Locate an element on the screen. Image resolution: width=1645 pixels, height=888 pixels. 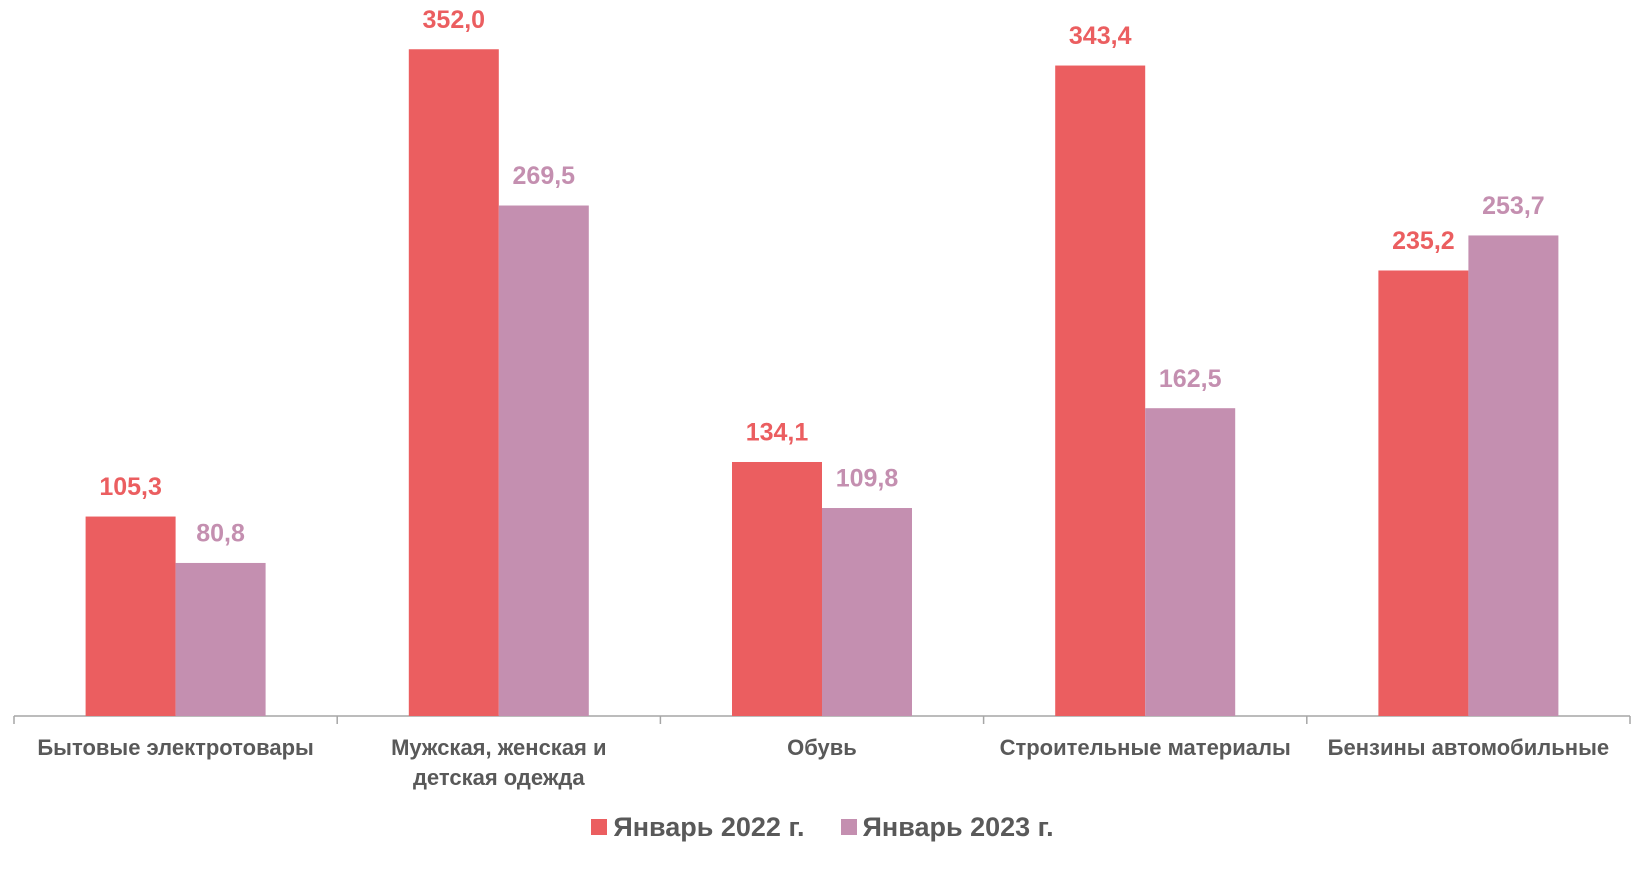
data-label: 162,5 is located at coordinates (1190, 379).